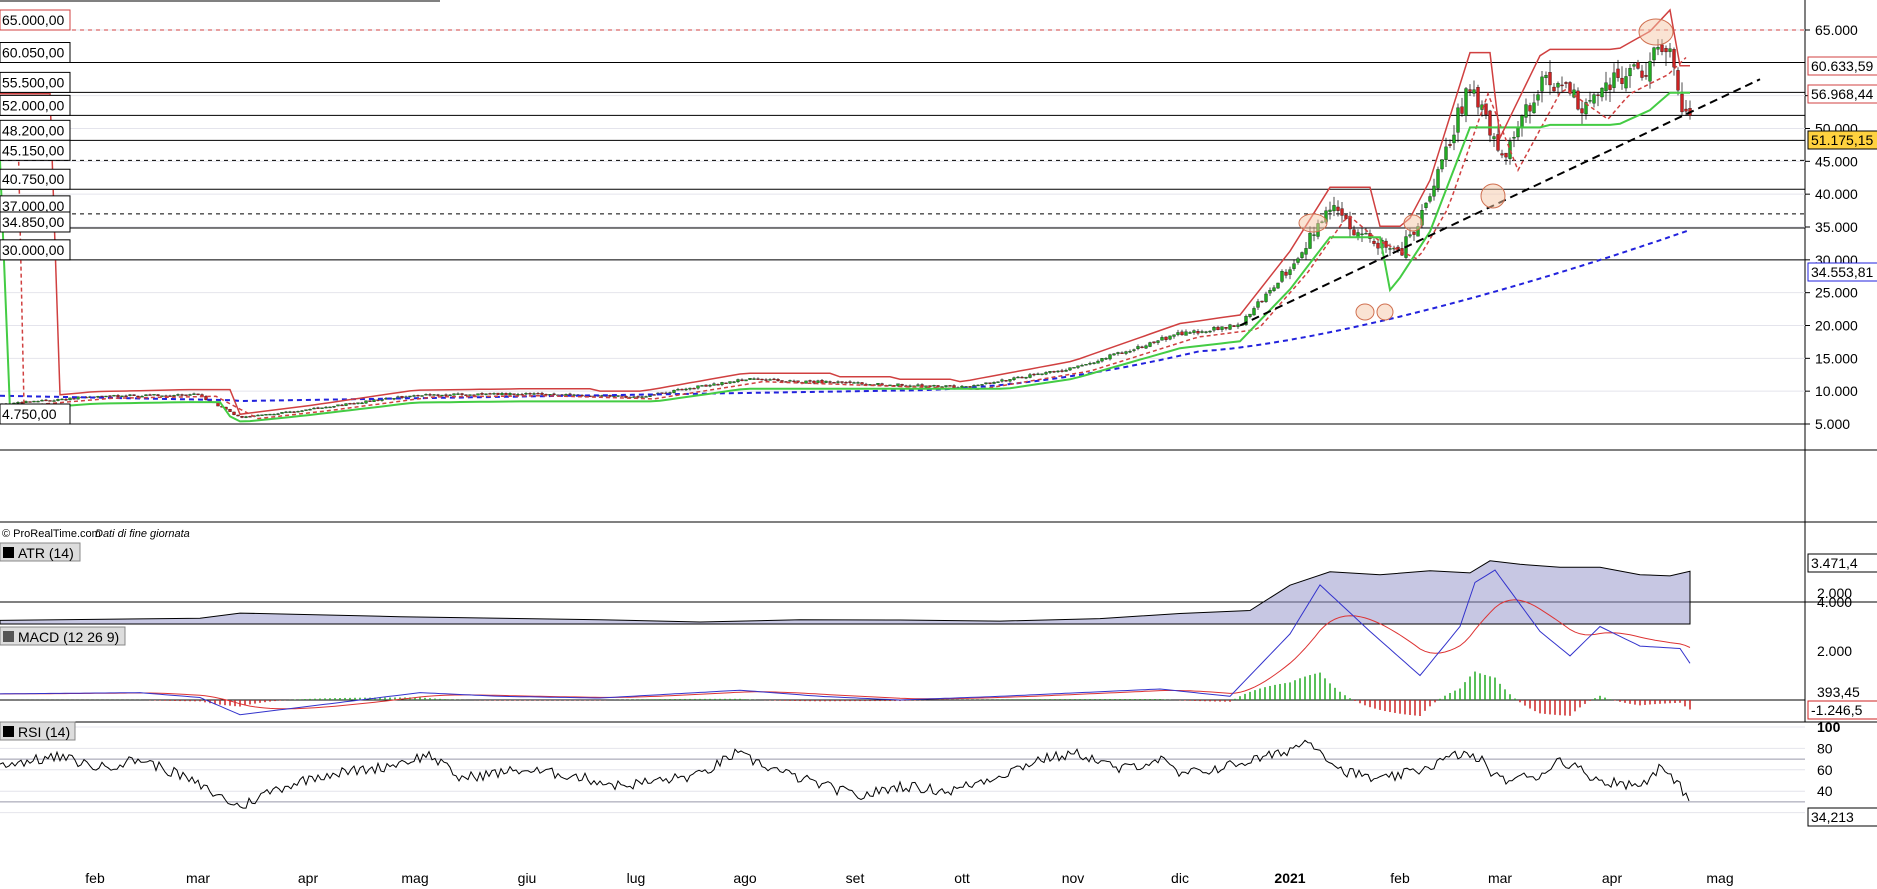 This screenshot has width=1877, height=889. What do you see at coordinates (1842, 94) in the screenshot?
I see `ma-short-value: 56.968,44` at bounding box center [1842, 94].